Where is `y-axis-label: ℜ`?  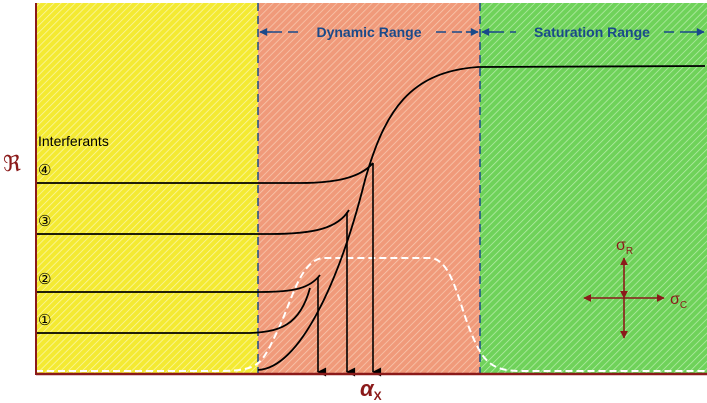 y-axis-label: ℜ is located at coordinates (12, 164).